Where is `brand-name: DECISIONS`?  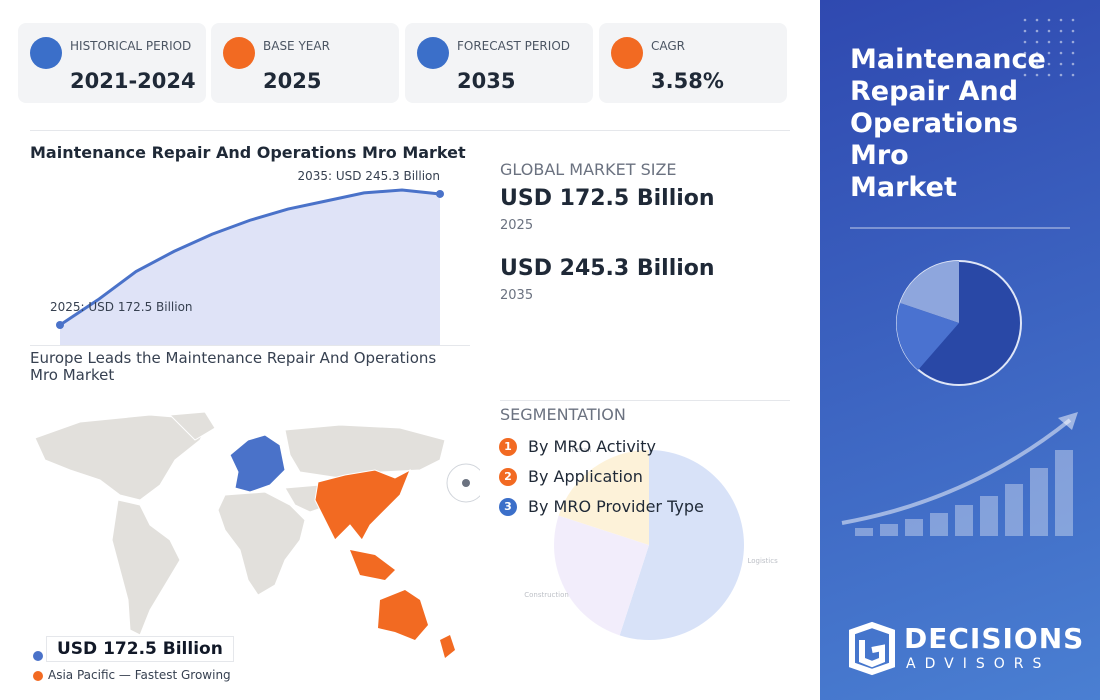 brand-name: DECISIONS is located at coordinates (994, 638).